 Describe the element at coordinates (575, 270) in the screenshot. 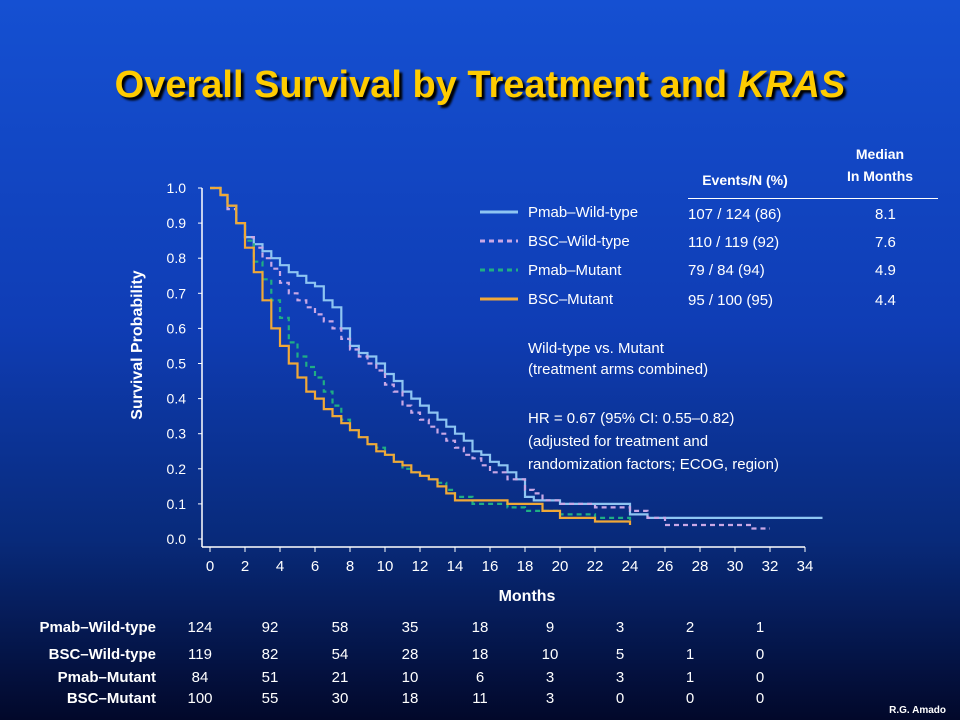

I see `legend-label: Pmab–Mutant` at that location.